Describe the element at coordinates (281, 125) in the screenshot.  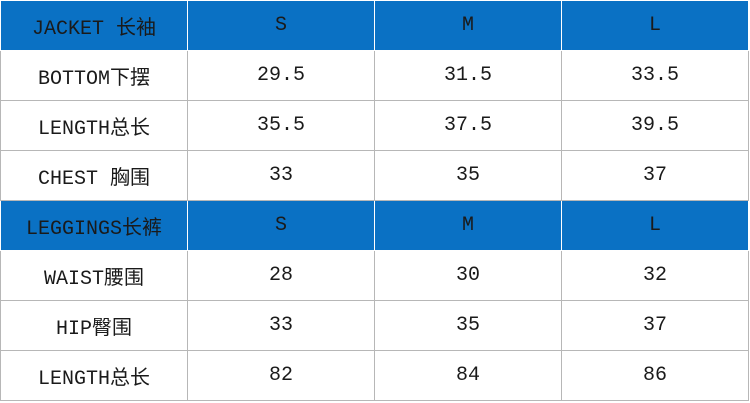
I see `measure-value: 35.5` at that location.